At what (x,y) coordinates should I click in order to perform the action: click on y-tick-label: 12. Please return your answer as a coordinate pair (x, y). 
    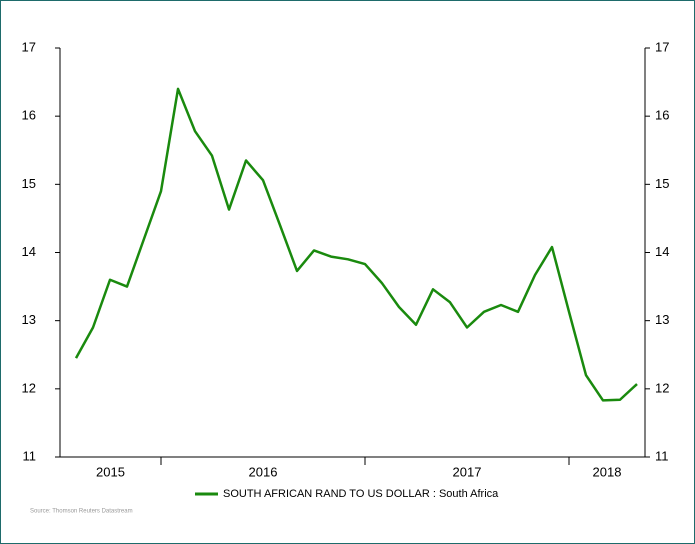
    Looking at the image, I should click on (29, 387).